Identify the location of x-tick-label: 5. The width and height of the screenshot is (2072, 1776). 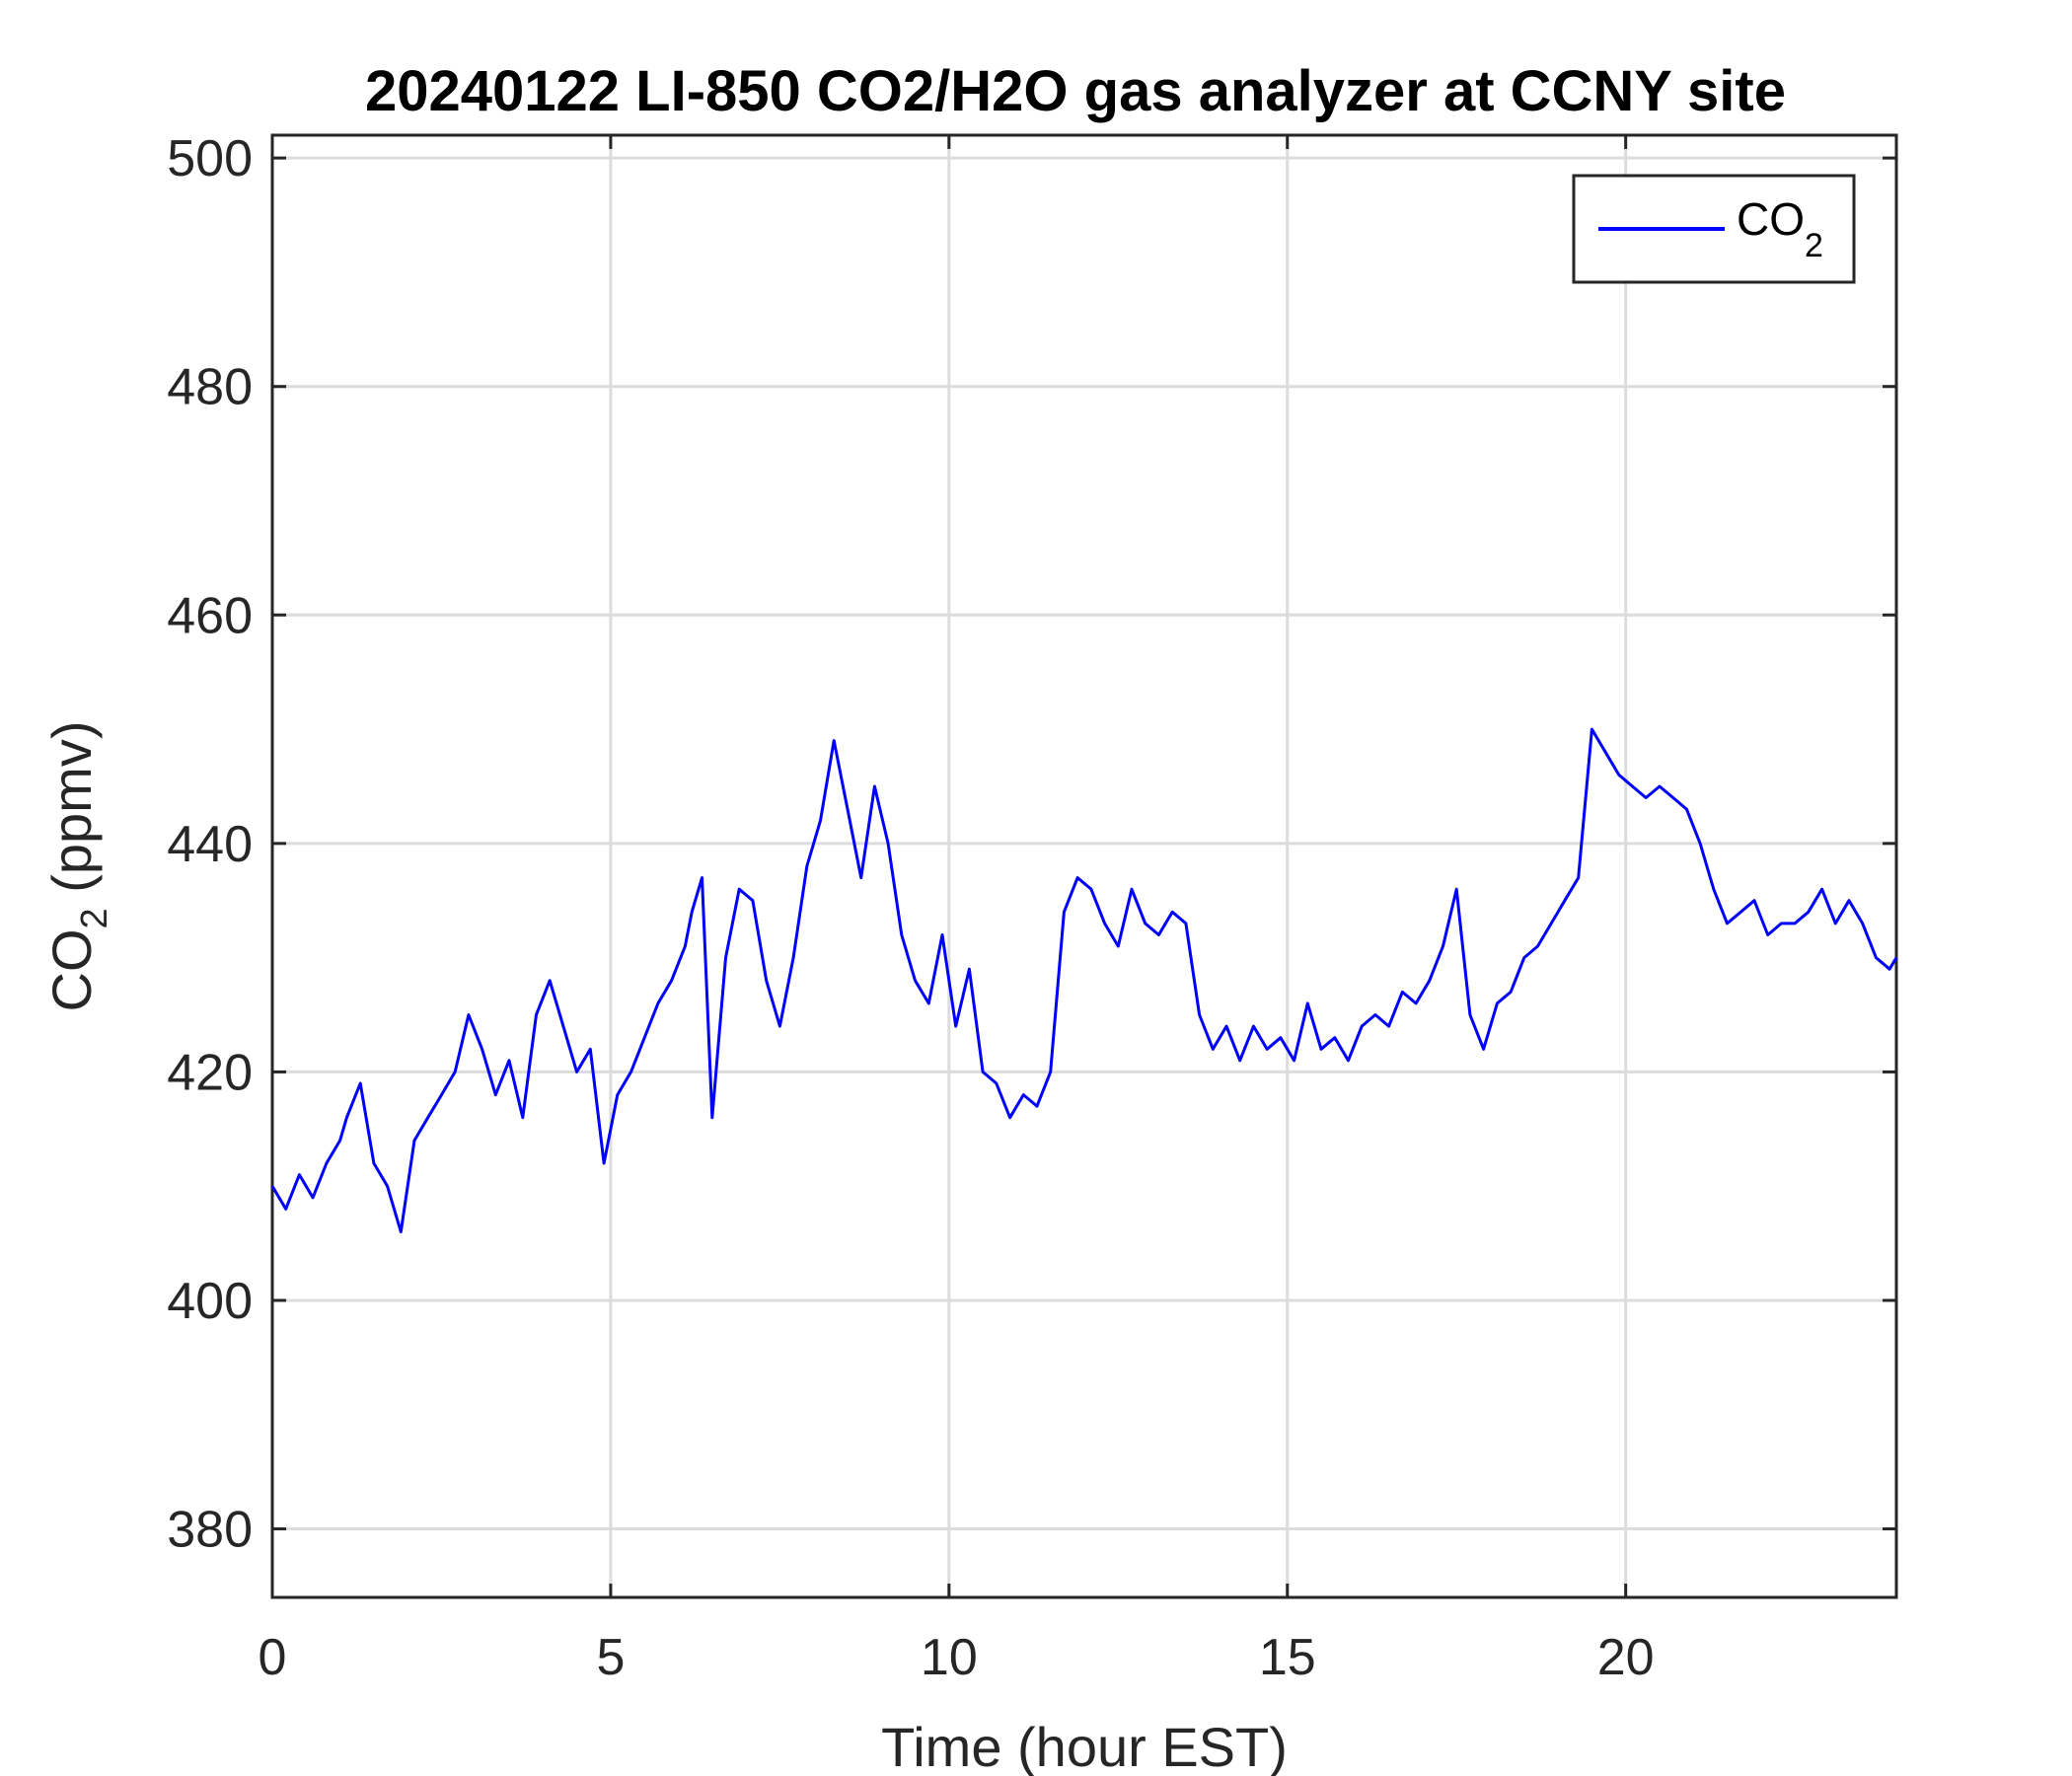
(610, 1658).